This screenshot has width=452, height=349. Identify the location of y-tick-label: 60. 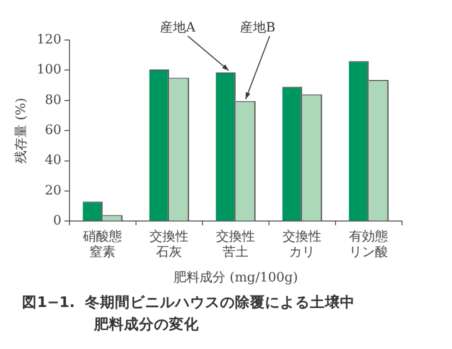
(53, 130).